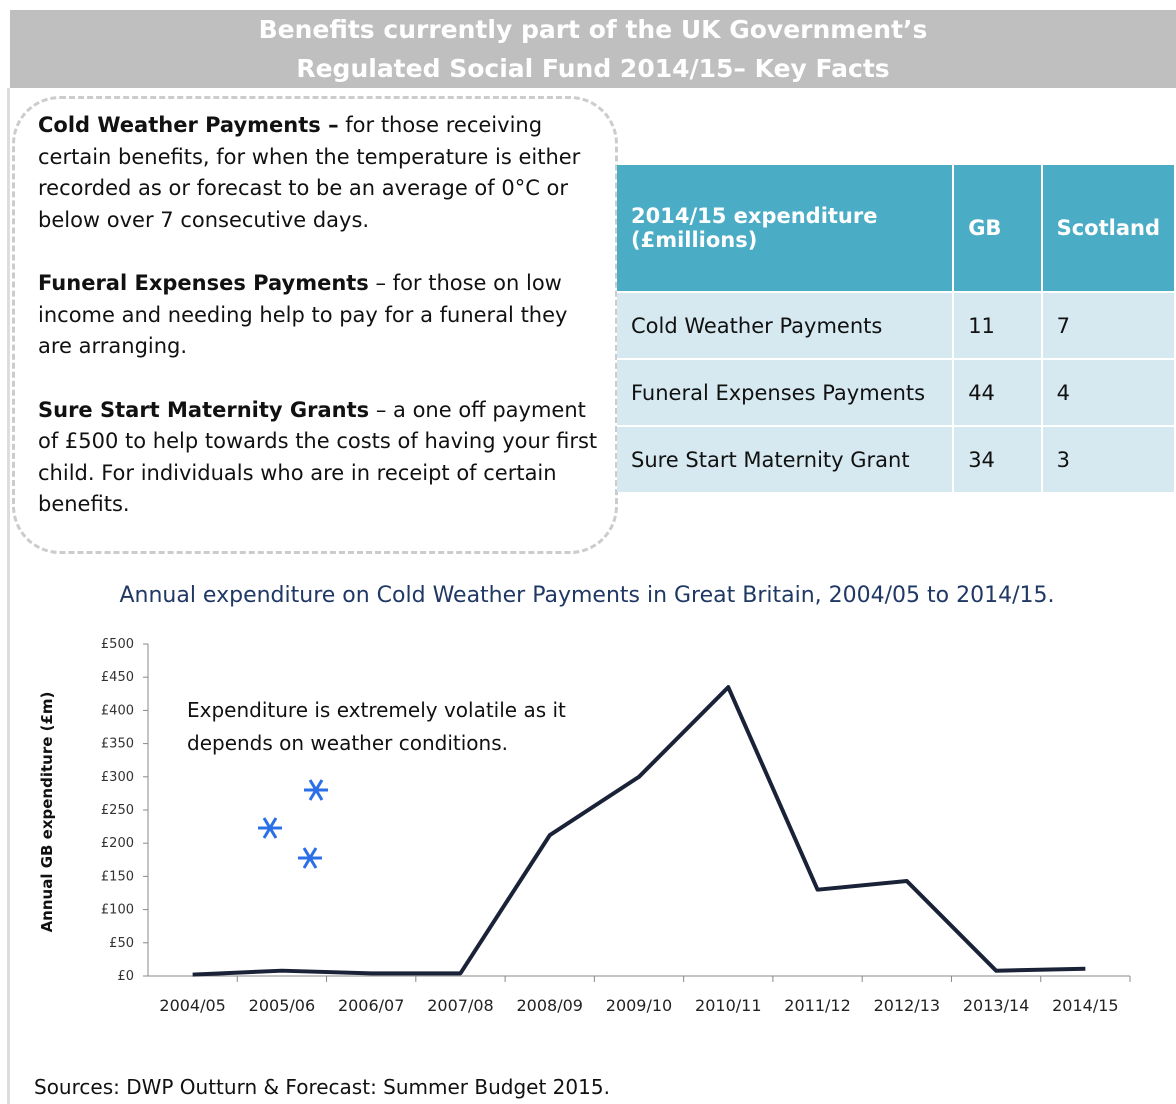 This screenshot has width=1176, height=1104. I want to click on table-cell: 3, so click(1108, 458).